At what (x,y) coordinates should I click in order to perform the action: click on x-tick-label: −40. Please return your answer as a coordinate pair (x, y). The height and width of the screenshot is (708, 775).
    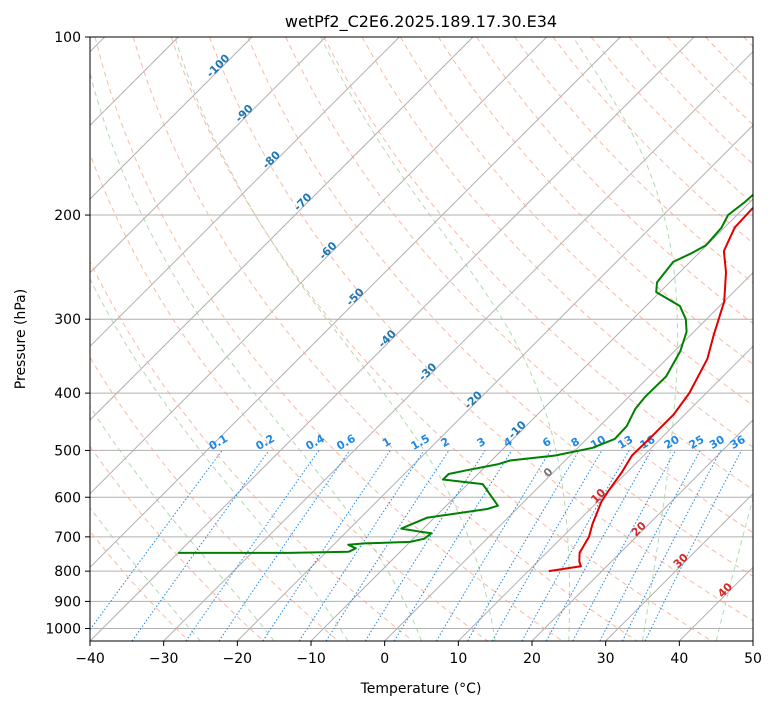
    Looking at the image, I should click on (90, 659).